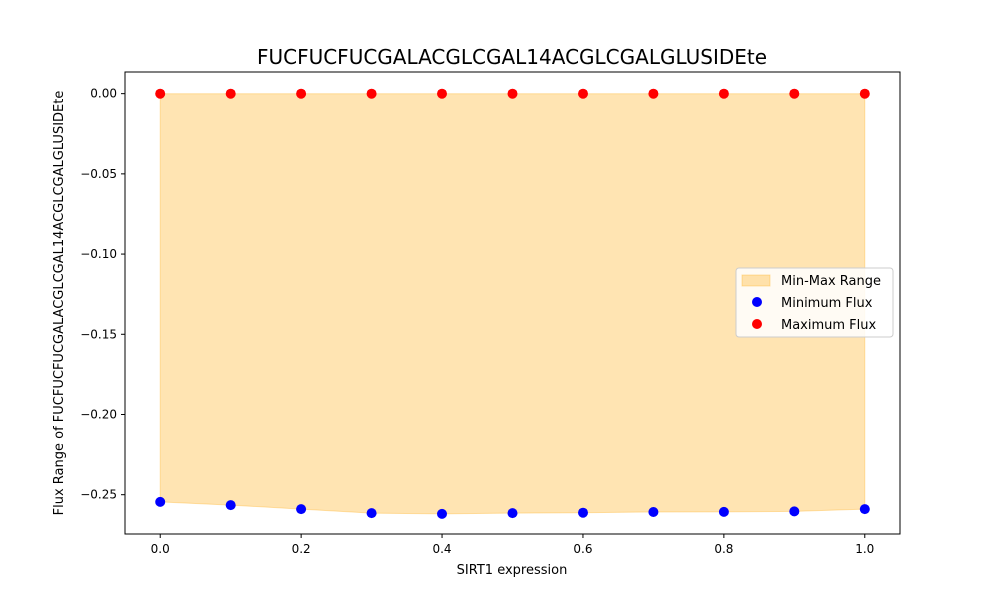 This screenshot has width=1000, height=600. What do you see at coordinates (831, 281) in the screenshot?
I see `legend-fill-label: Min-Max Range` at bounding box center [831, 281].